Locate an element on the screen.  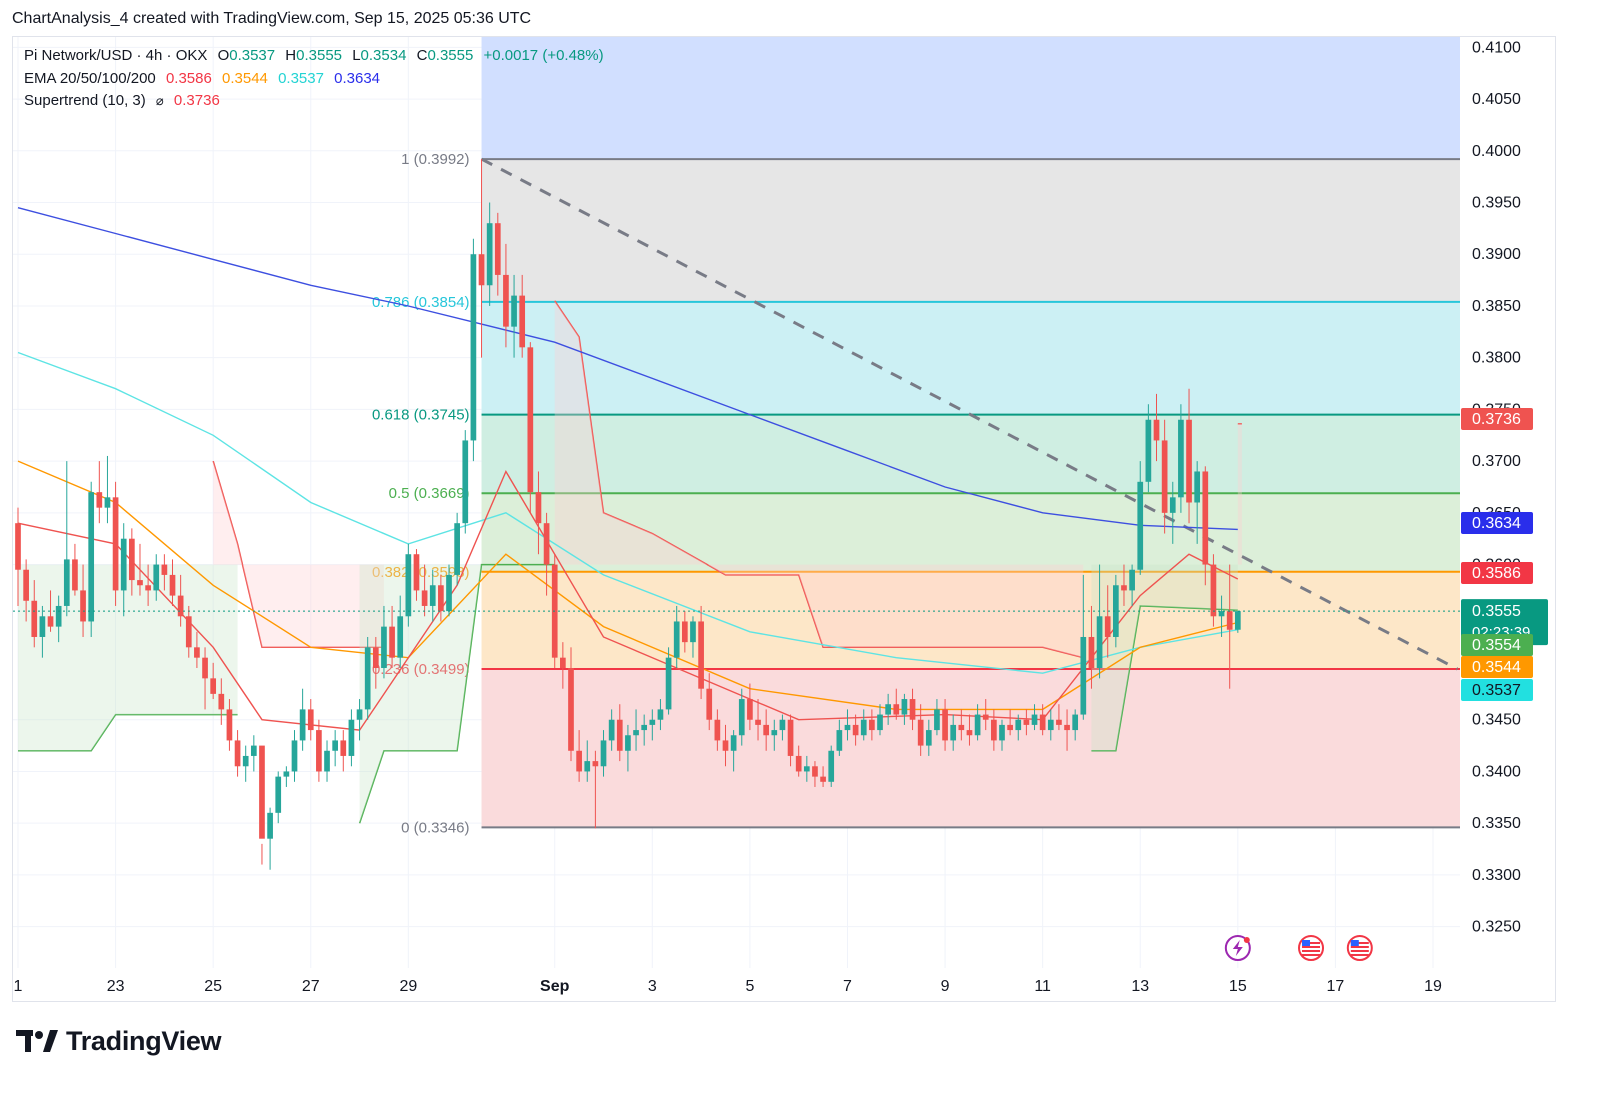
ema-label: EMA 20/50/100/200 is located at coordinates (90, 78).